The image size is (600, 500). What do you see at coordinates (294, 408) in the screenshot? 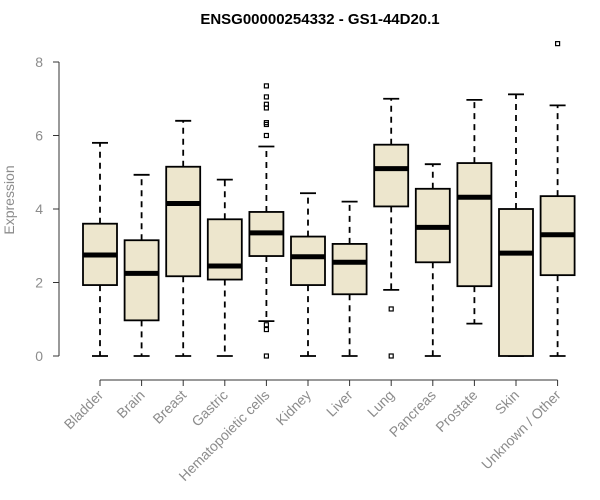
I see `x-tick-label: Kidney` at bounding box center [294, 408].